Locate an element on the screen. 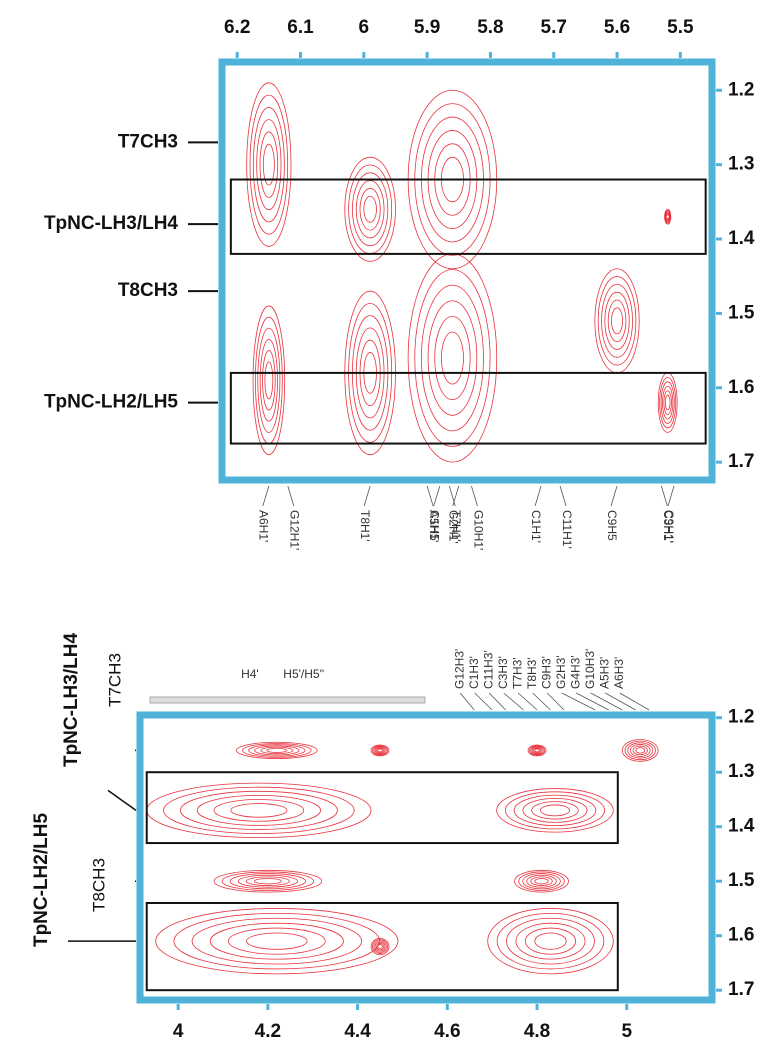 The height and width of the screenshot is (1050, 779). peak-annotation: TpNC-LH3/LH4 is located at coordinates (71, 700).